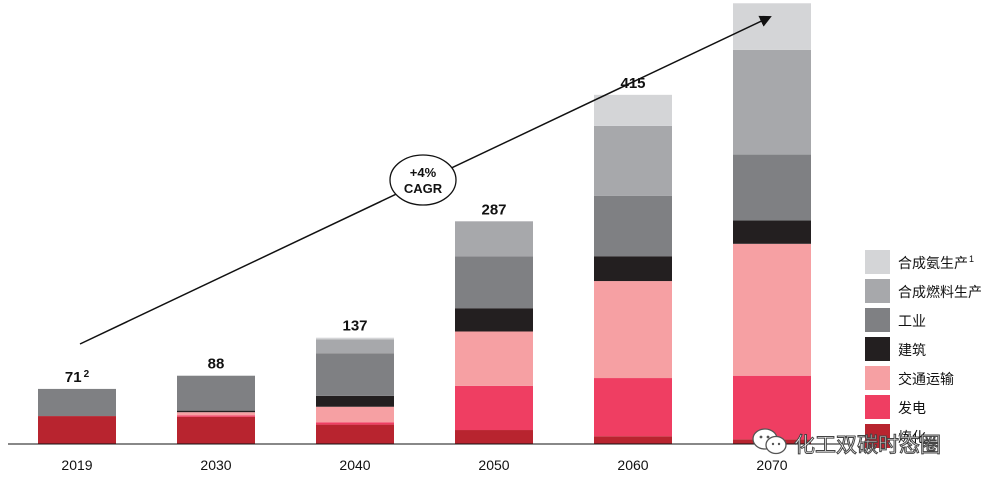  I want to click on legend-item-power: 发电, so click(932, 407).